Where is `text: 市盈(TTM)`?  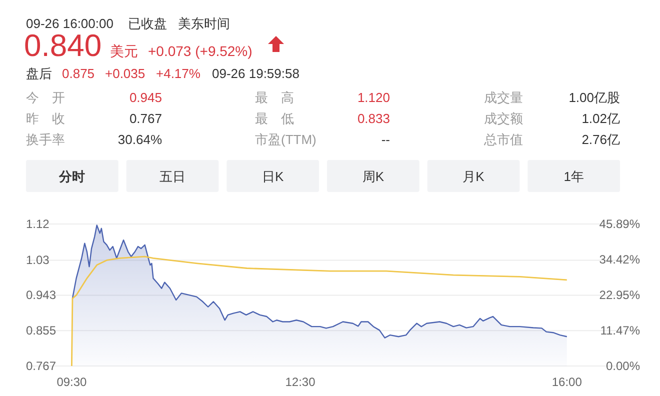
text: 市盈(TTM) is located at coordinates (285, 139).